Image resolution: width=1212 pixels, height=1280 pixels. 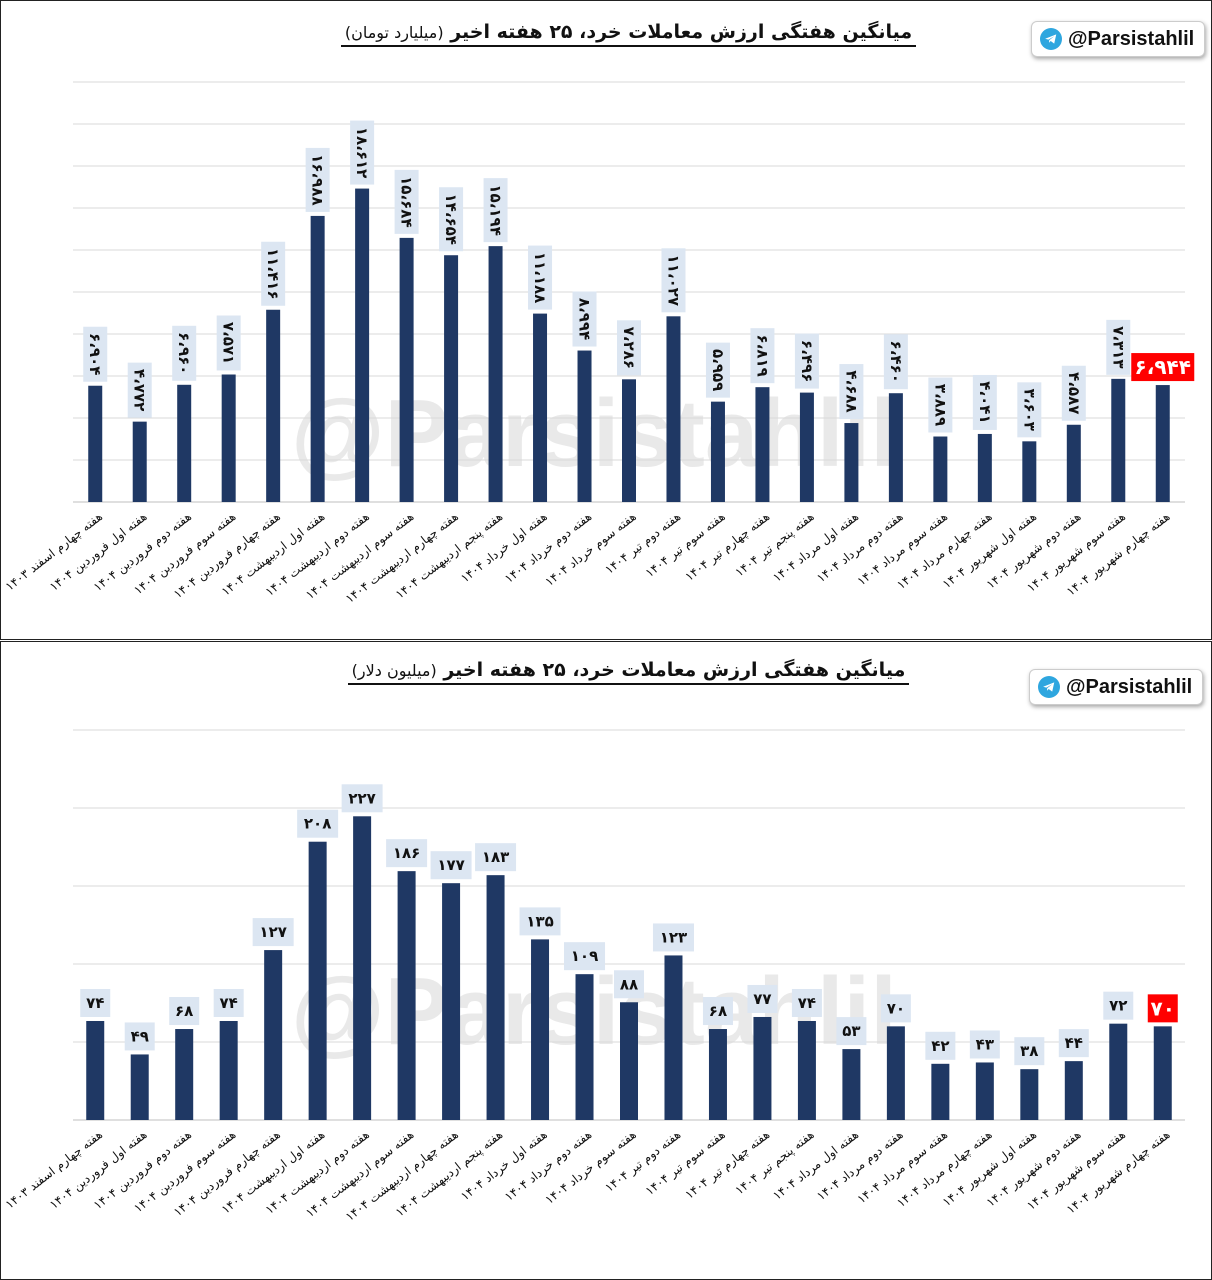 I want to click on data-label: ۴،۵۸۷, so click(x=1073, y=393).